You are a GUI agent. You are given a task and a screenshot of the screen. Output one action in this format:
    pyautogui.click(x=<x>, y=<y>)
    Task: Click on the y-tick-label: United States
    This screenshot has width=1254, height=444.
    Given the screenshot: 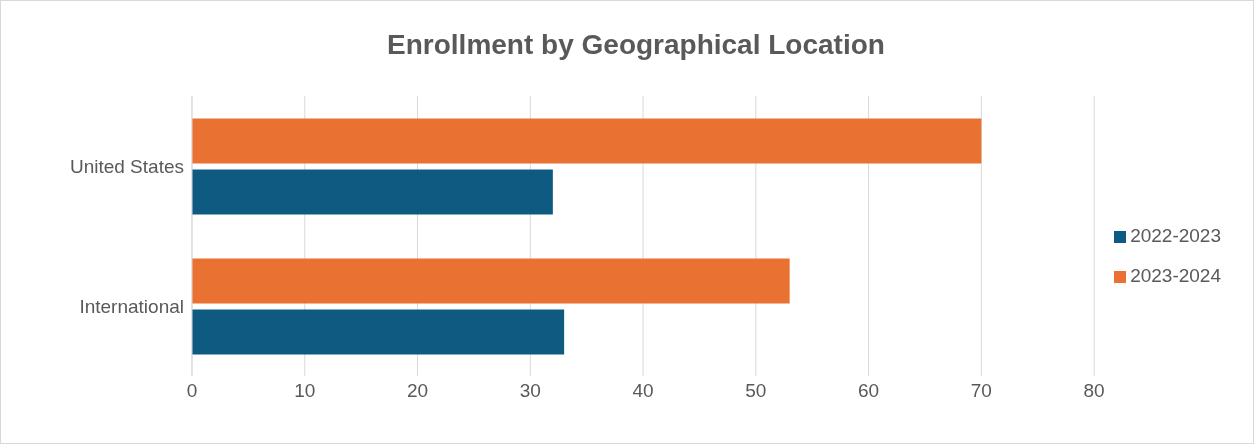 What is the action you would take?
    pyautogui.click(x=126, y=166)
    